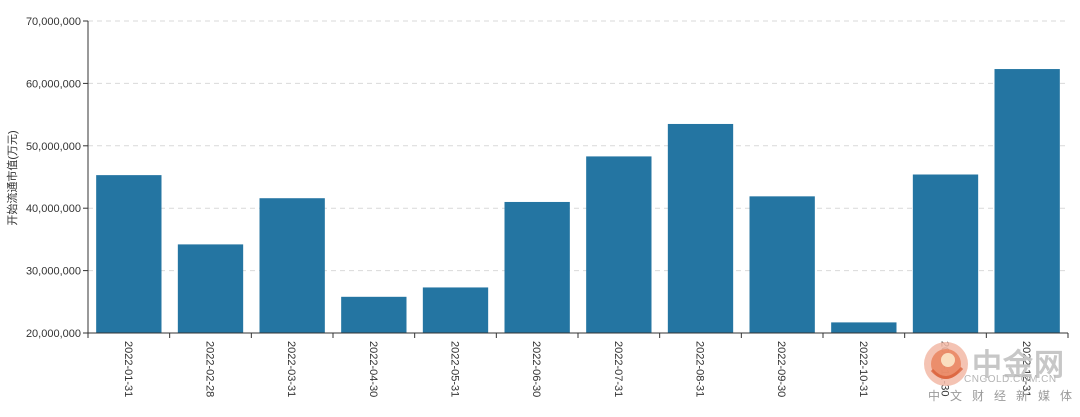 This screenshot has width=1080, height=417. Describe the element at coordinates (53, 272) in the screenshot. I see `y-tick-label: 30,000,000` at that location.